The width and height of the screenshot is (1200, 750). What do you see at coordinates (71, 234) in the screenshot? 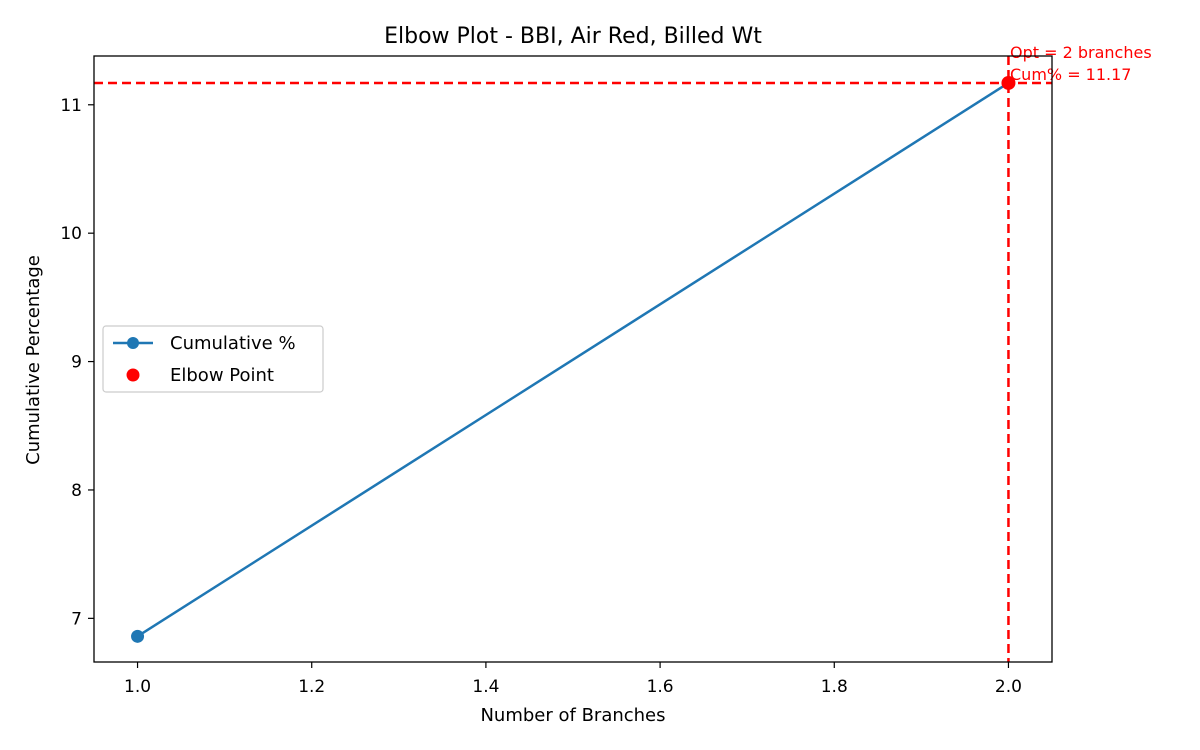
I see `y-tick-label: 10` at bounding box center [71, 234].